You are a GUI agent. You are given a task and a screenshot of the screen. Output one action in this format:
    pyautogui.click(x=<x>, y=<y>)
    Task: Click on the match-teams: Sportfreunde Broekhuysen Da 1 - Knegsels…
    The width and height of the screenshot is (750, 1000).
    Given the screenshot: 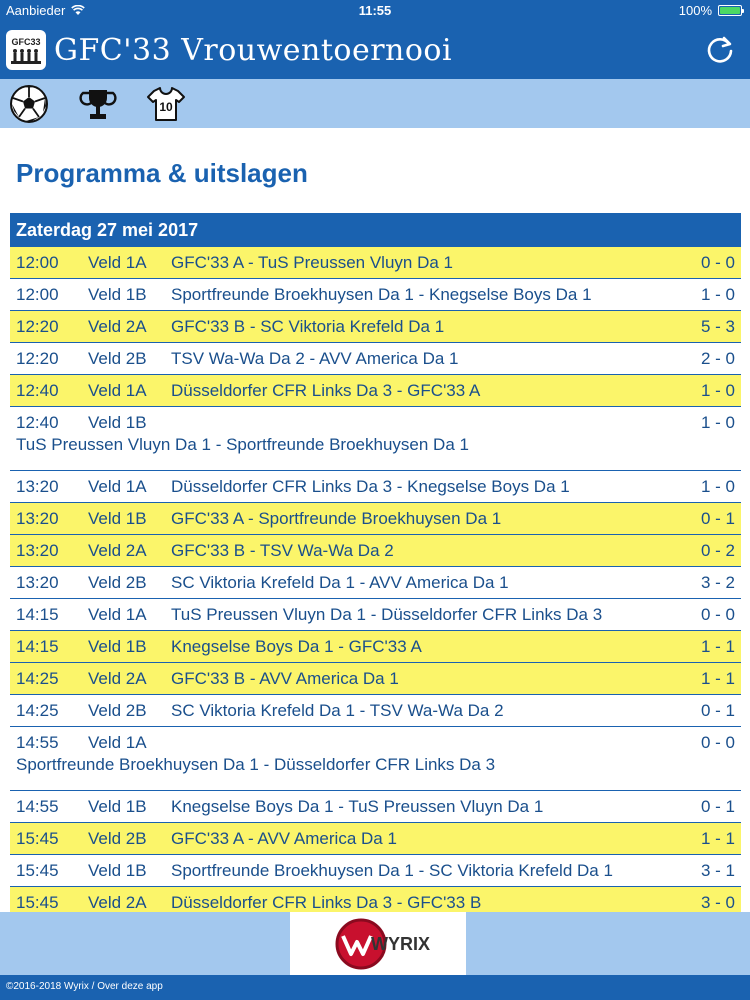 What is the action you would take?
    pyautogui.click(x=381, y=294)
    